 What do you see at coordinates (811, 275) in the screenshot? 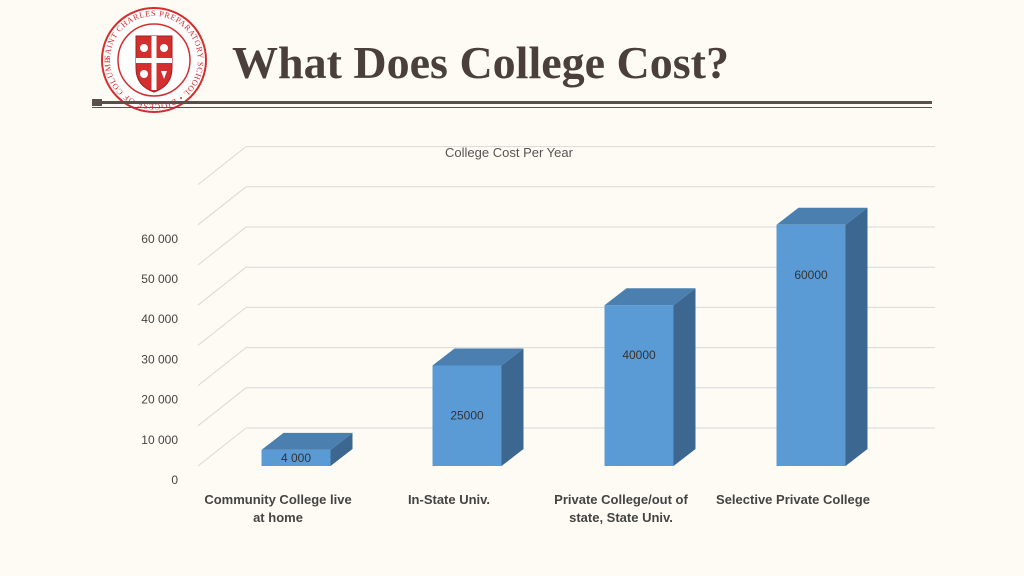
I see `data-label: 60000` at bounding box center [811, 275].